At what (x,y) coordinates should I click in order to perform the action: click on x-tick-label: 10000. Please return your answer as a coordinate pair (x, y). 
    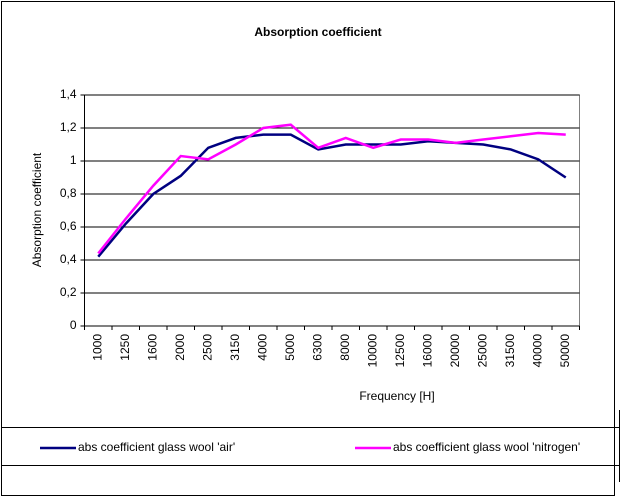
    Looking at the image, I should click on (372, 351).